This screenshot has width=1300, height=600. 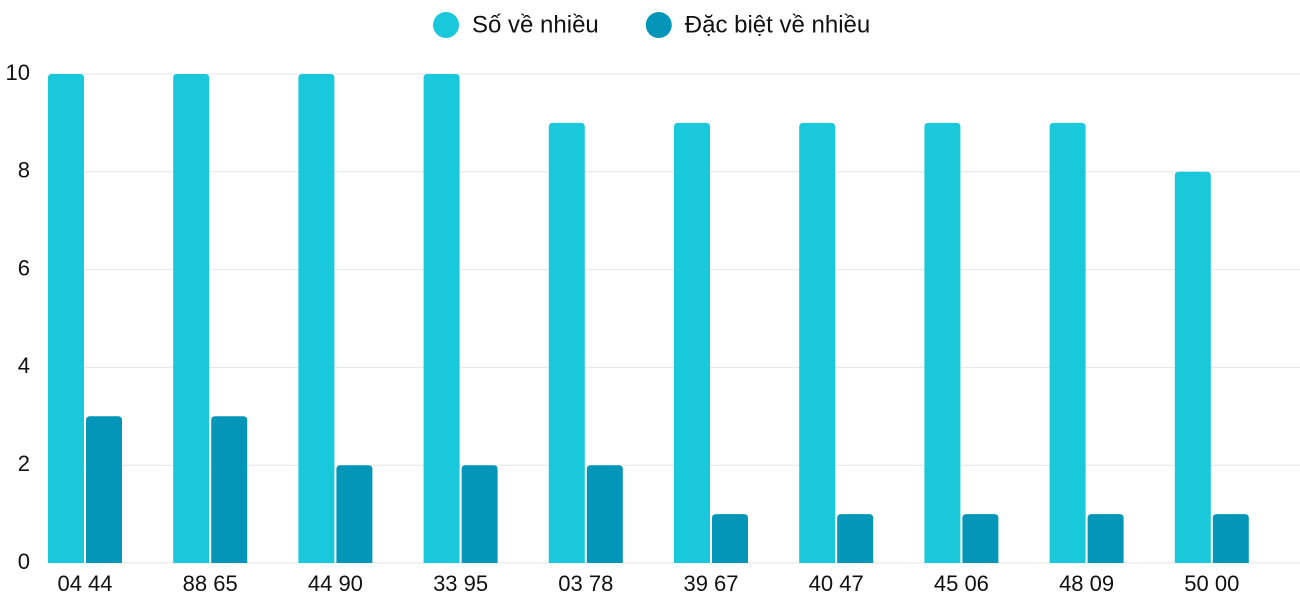 I want to click on x-tick-label: 50 00, so click(x=1211, y=583).